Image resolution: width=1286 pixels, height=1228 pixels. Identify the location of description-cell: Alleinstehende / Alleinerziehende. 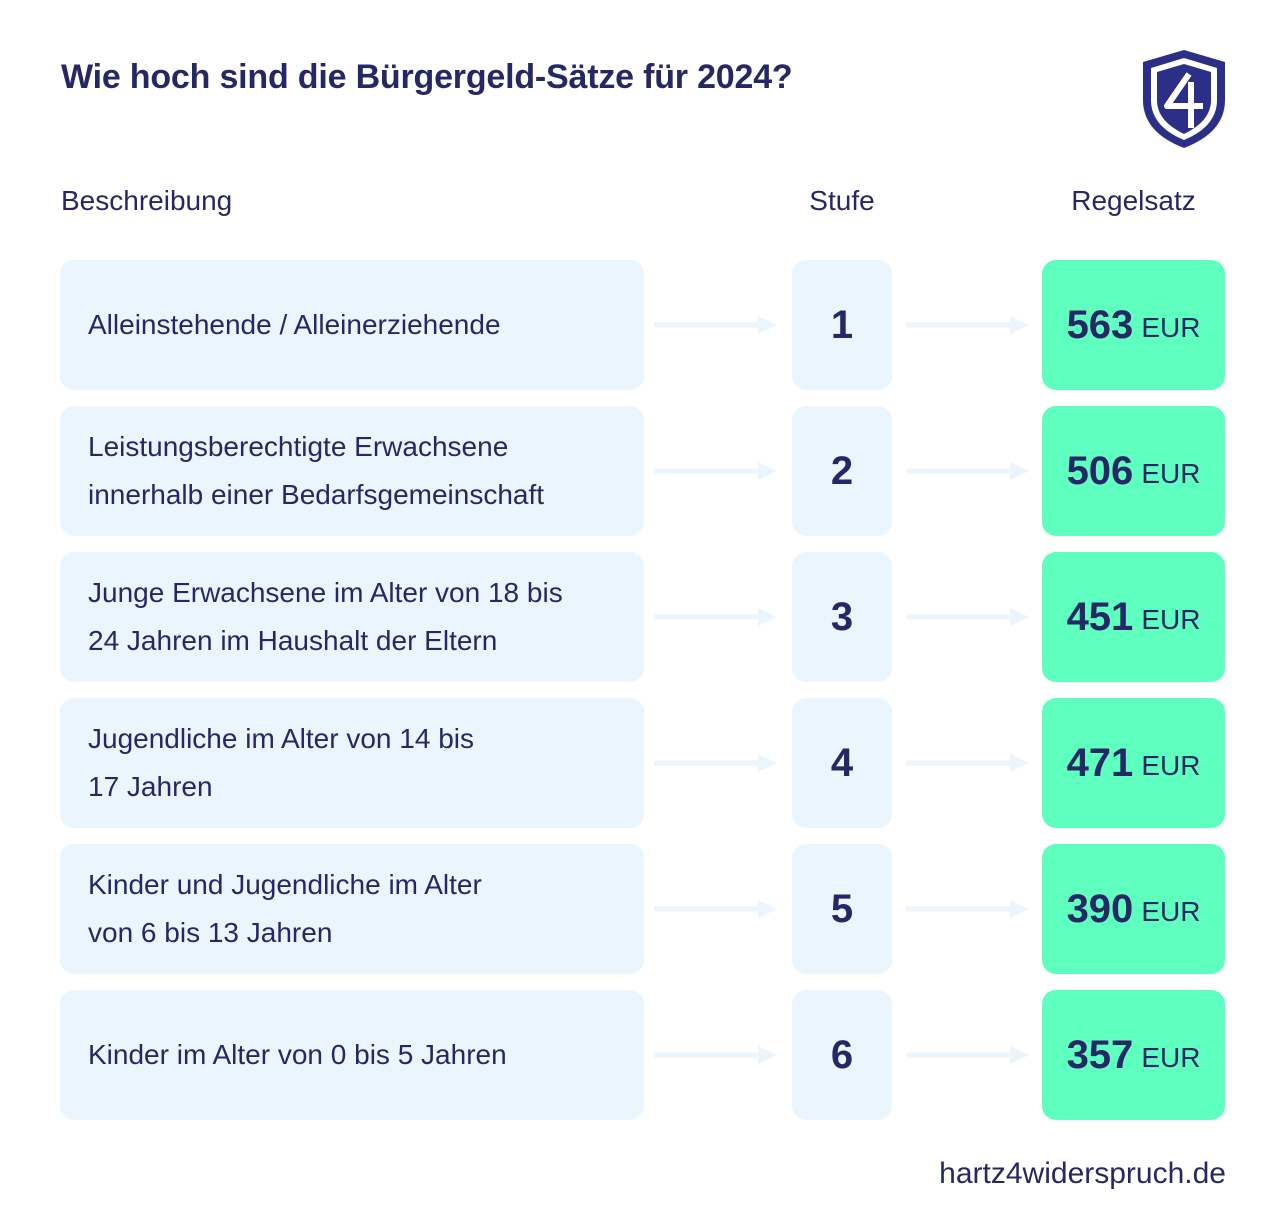
(352, 325).